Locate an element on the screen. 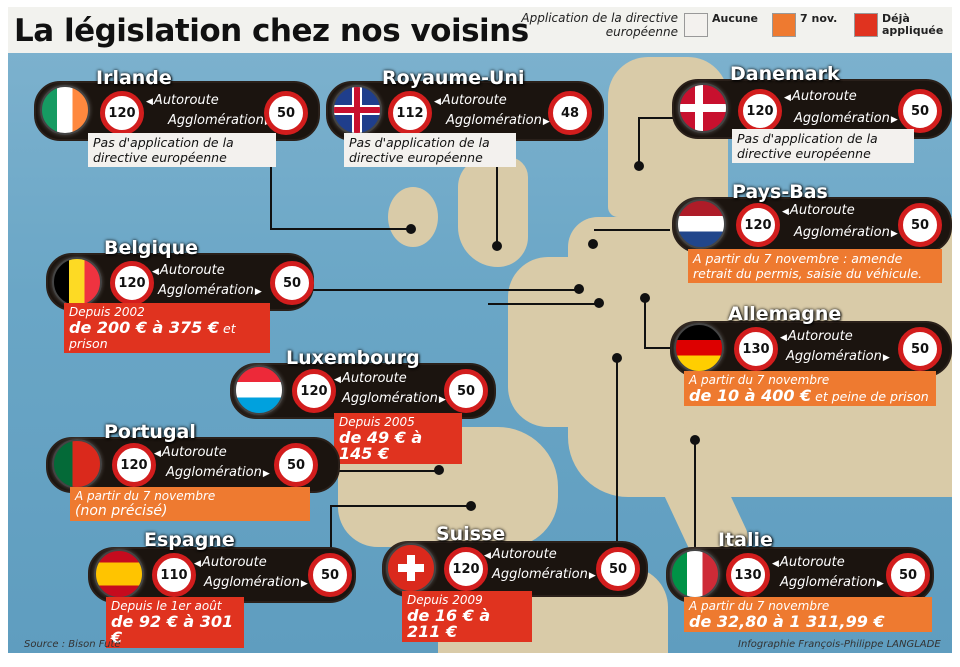 Image resolution: width=960 pixels, height=667 pixels. country-name: Luxembourg is located at coordinates (353, 358).